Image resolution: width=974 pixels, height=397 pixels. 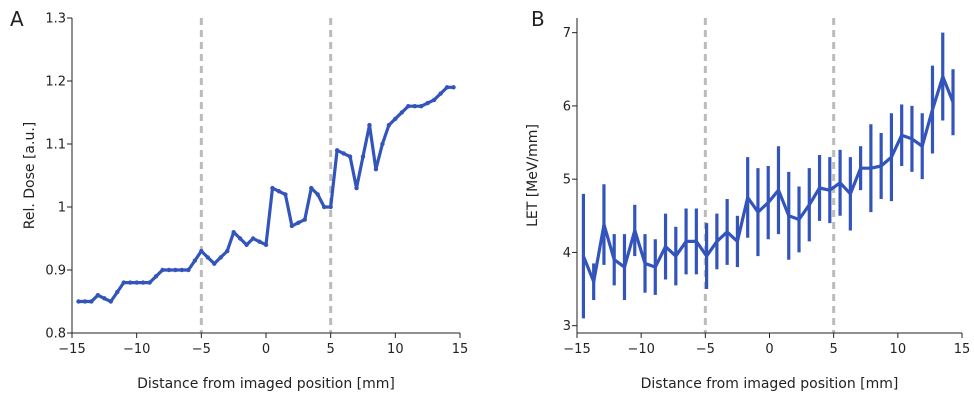 What do you see at coordinates (460, 349) in the screenshot?
I see `panel-a-x-tick-label: 15` at bounding box center [460, 349].